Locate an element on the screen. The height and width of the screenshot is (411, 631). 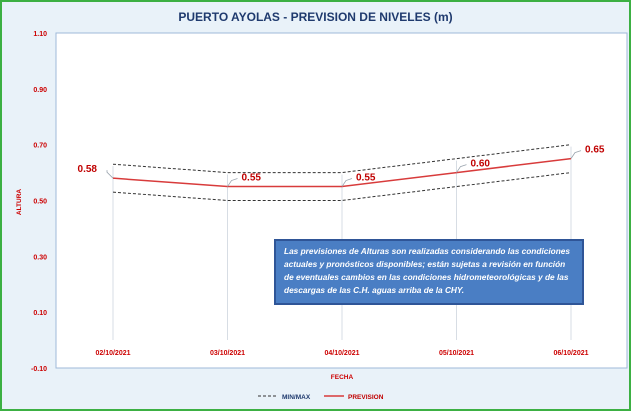
legend-label-minmax: MIN/MAX is located at coordinates (296, 397).